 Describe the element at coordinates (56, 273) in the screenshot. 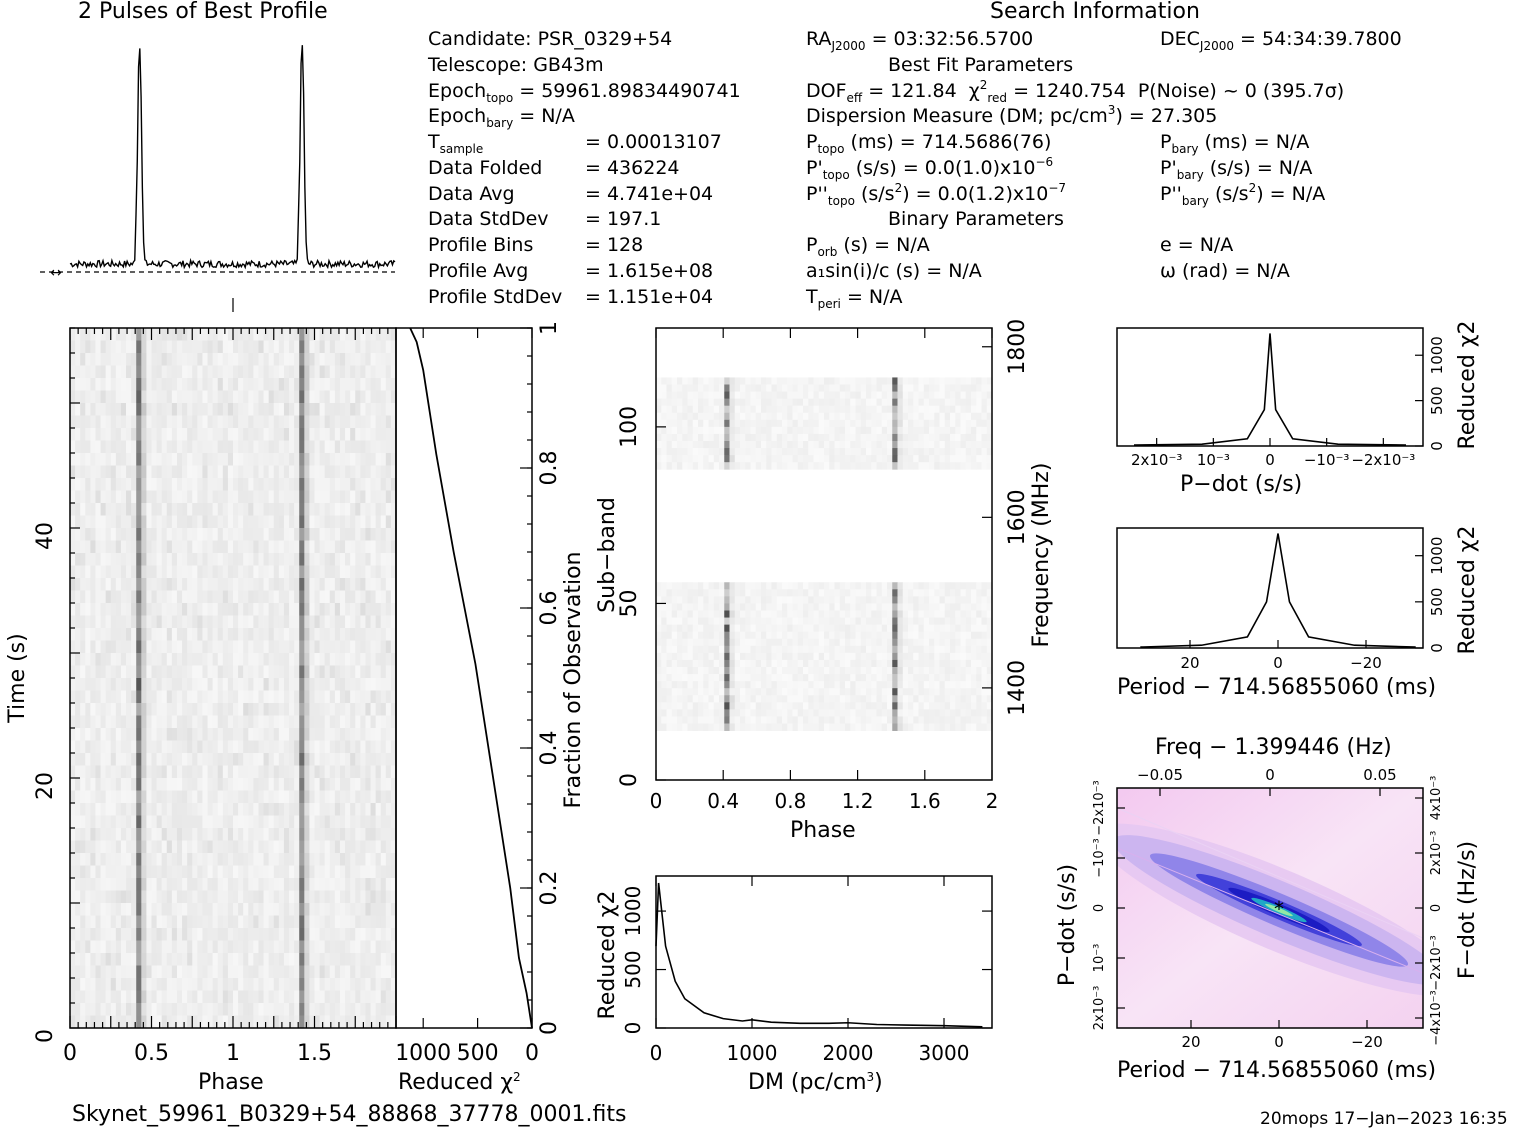

I see `profile-error-bar: ↔` at that location.